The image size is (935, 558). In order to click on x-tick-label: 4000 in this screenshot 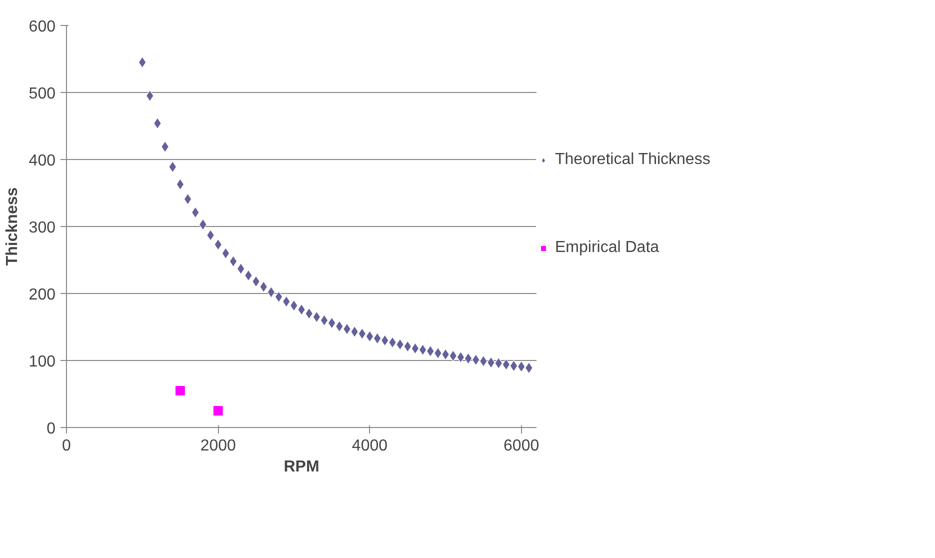, I will do `click(370, 446)`.